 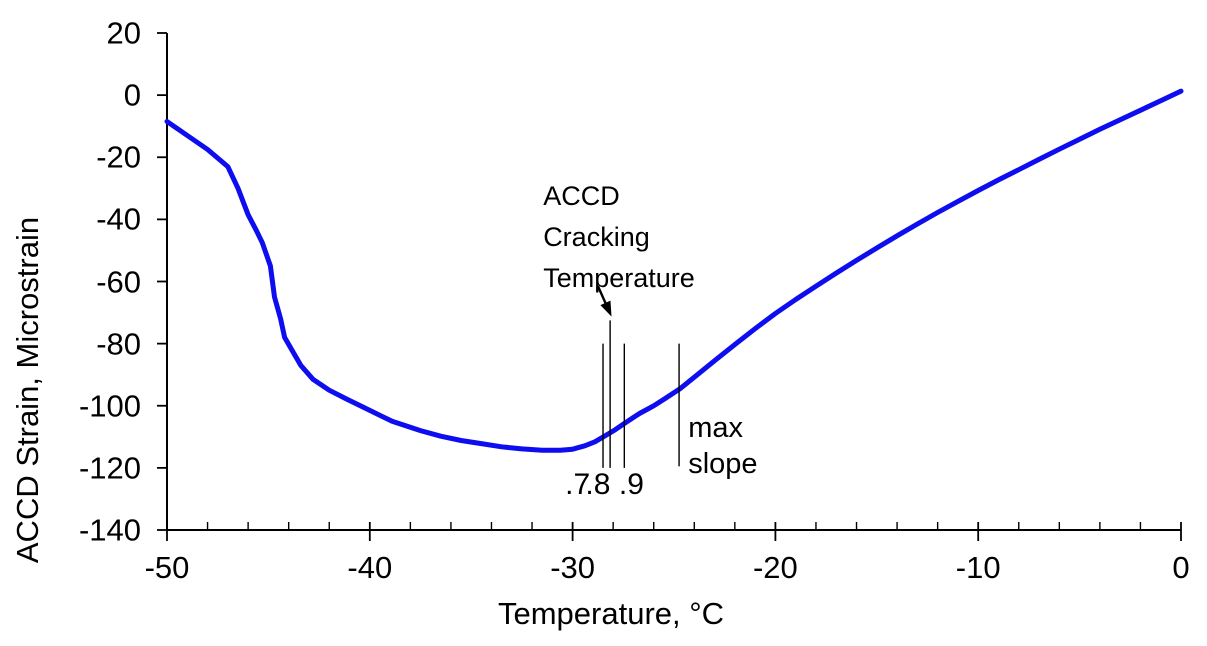 What do you see at coordinates (123, 33) in the screenshot?
I see `y-tick-label-20: 20` at bounding box center [123, 33].